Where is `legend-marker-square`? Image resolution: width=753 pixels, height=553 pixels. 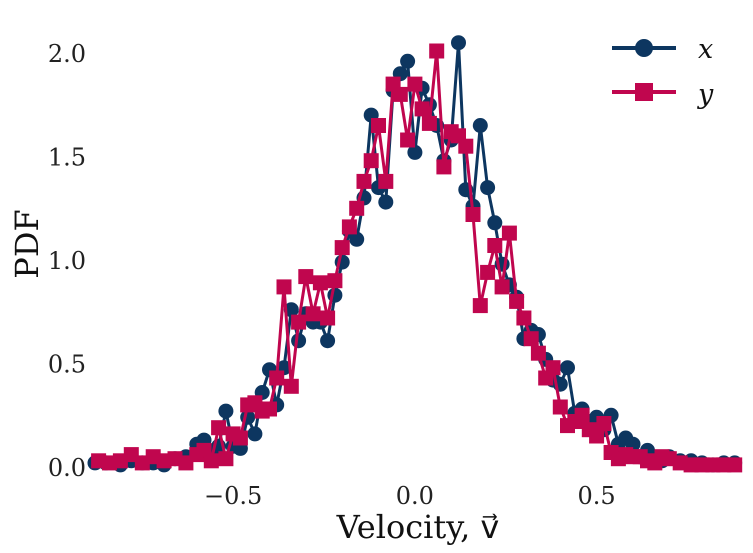 legend-marker-square is located at coordinates (644, 92).